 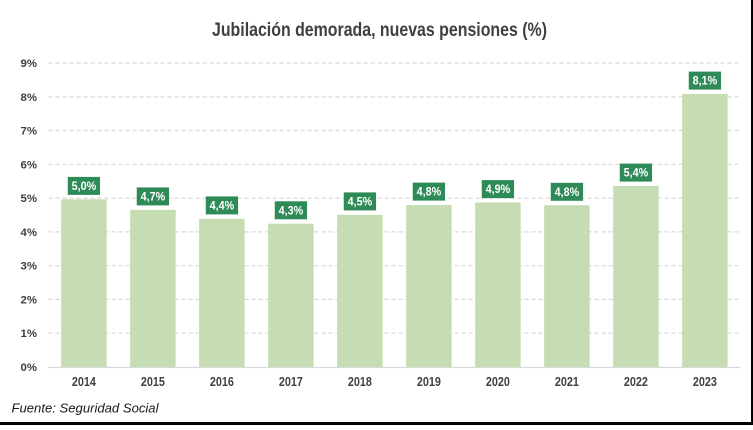 What do you see at coordinates (498, 381) in the screenshot?
I see `svg-text: 2020` at bounding box center [498, 381].